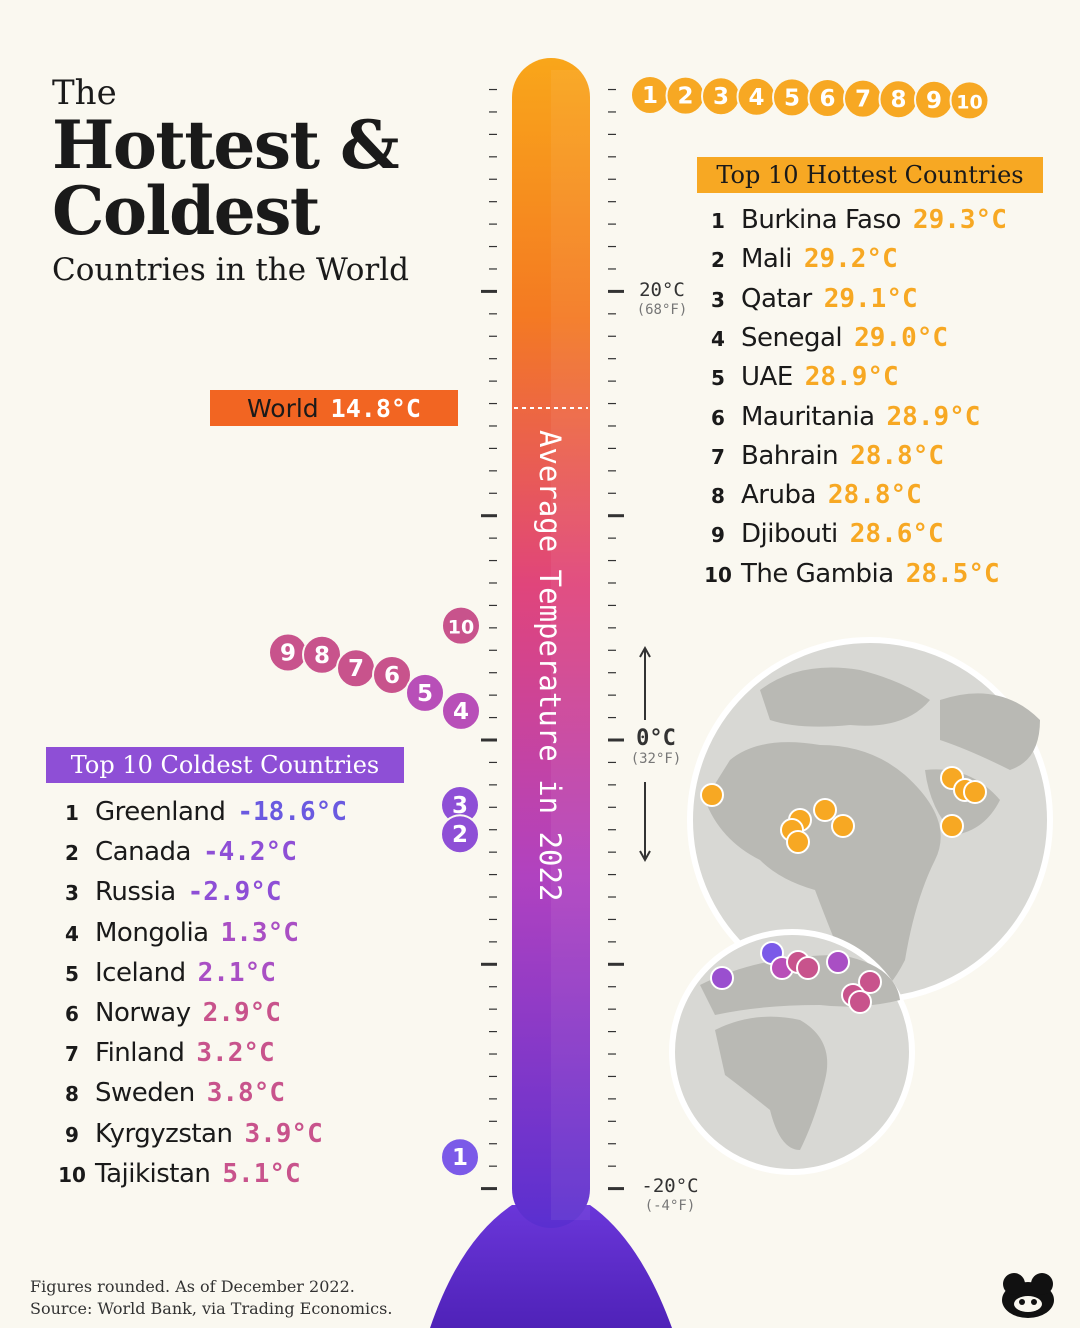 The width and height of the screenshot is (1080, 1328). Describe the element at coordinates (952, 573) in the screenshot. I see `hot-value: 28.5°C` at that location.